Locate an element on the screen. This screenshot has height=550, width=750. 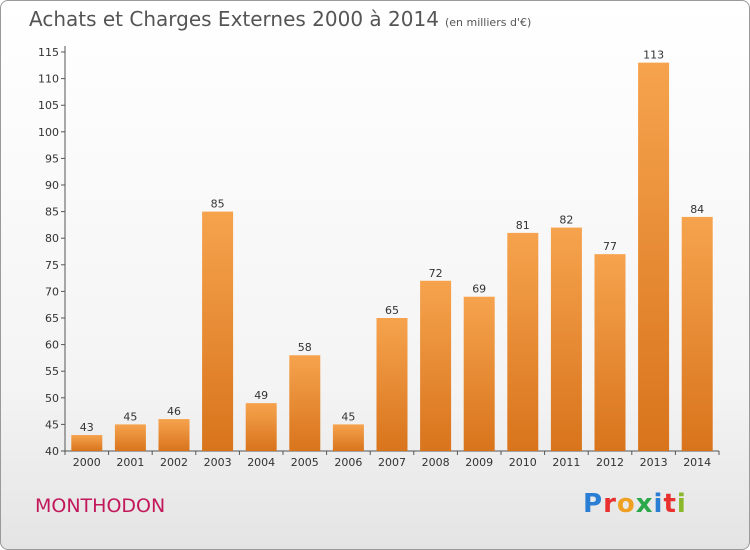
x-tick-label: 2010 is located at coordinates (523, 462).